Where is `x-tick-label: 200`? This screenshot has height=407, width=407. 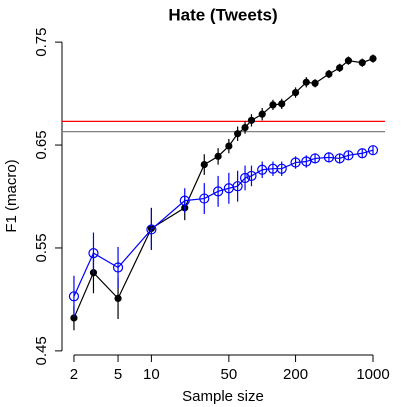
x-tick-label: 200 is located at coordinates (295, 374).